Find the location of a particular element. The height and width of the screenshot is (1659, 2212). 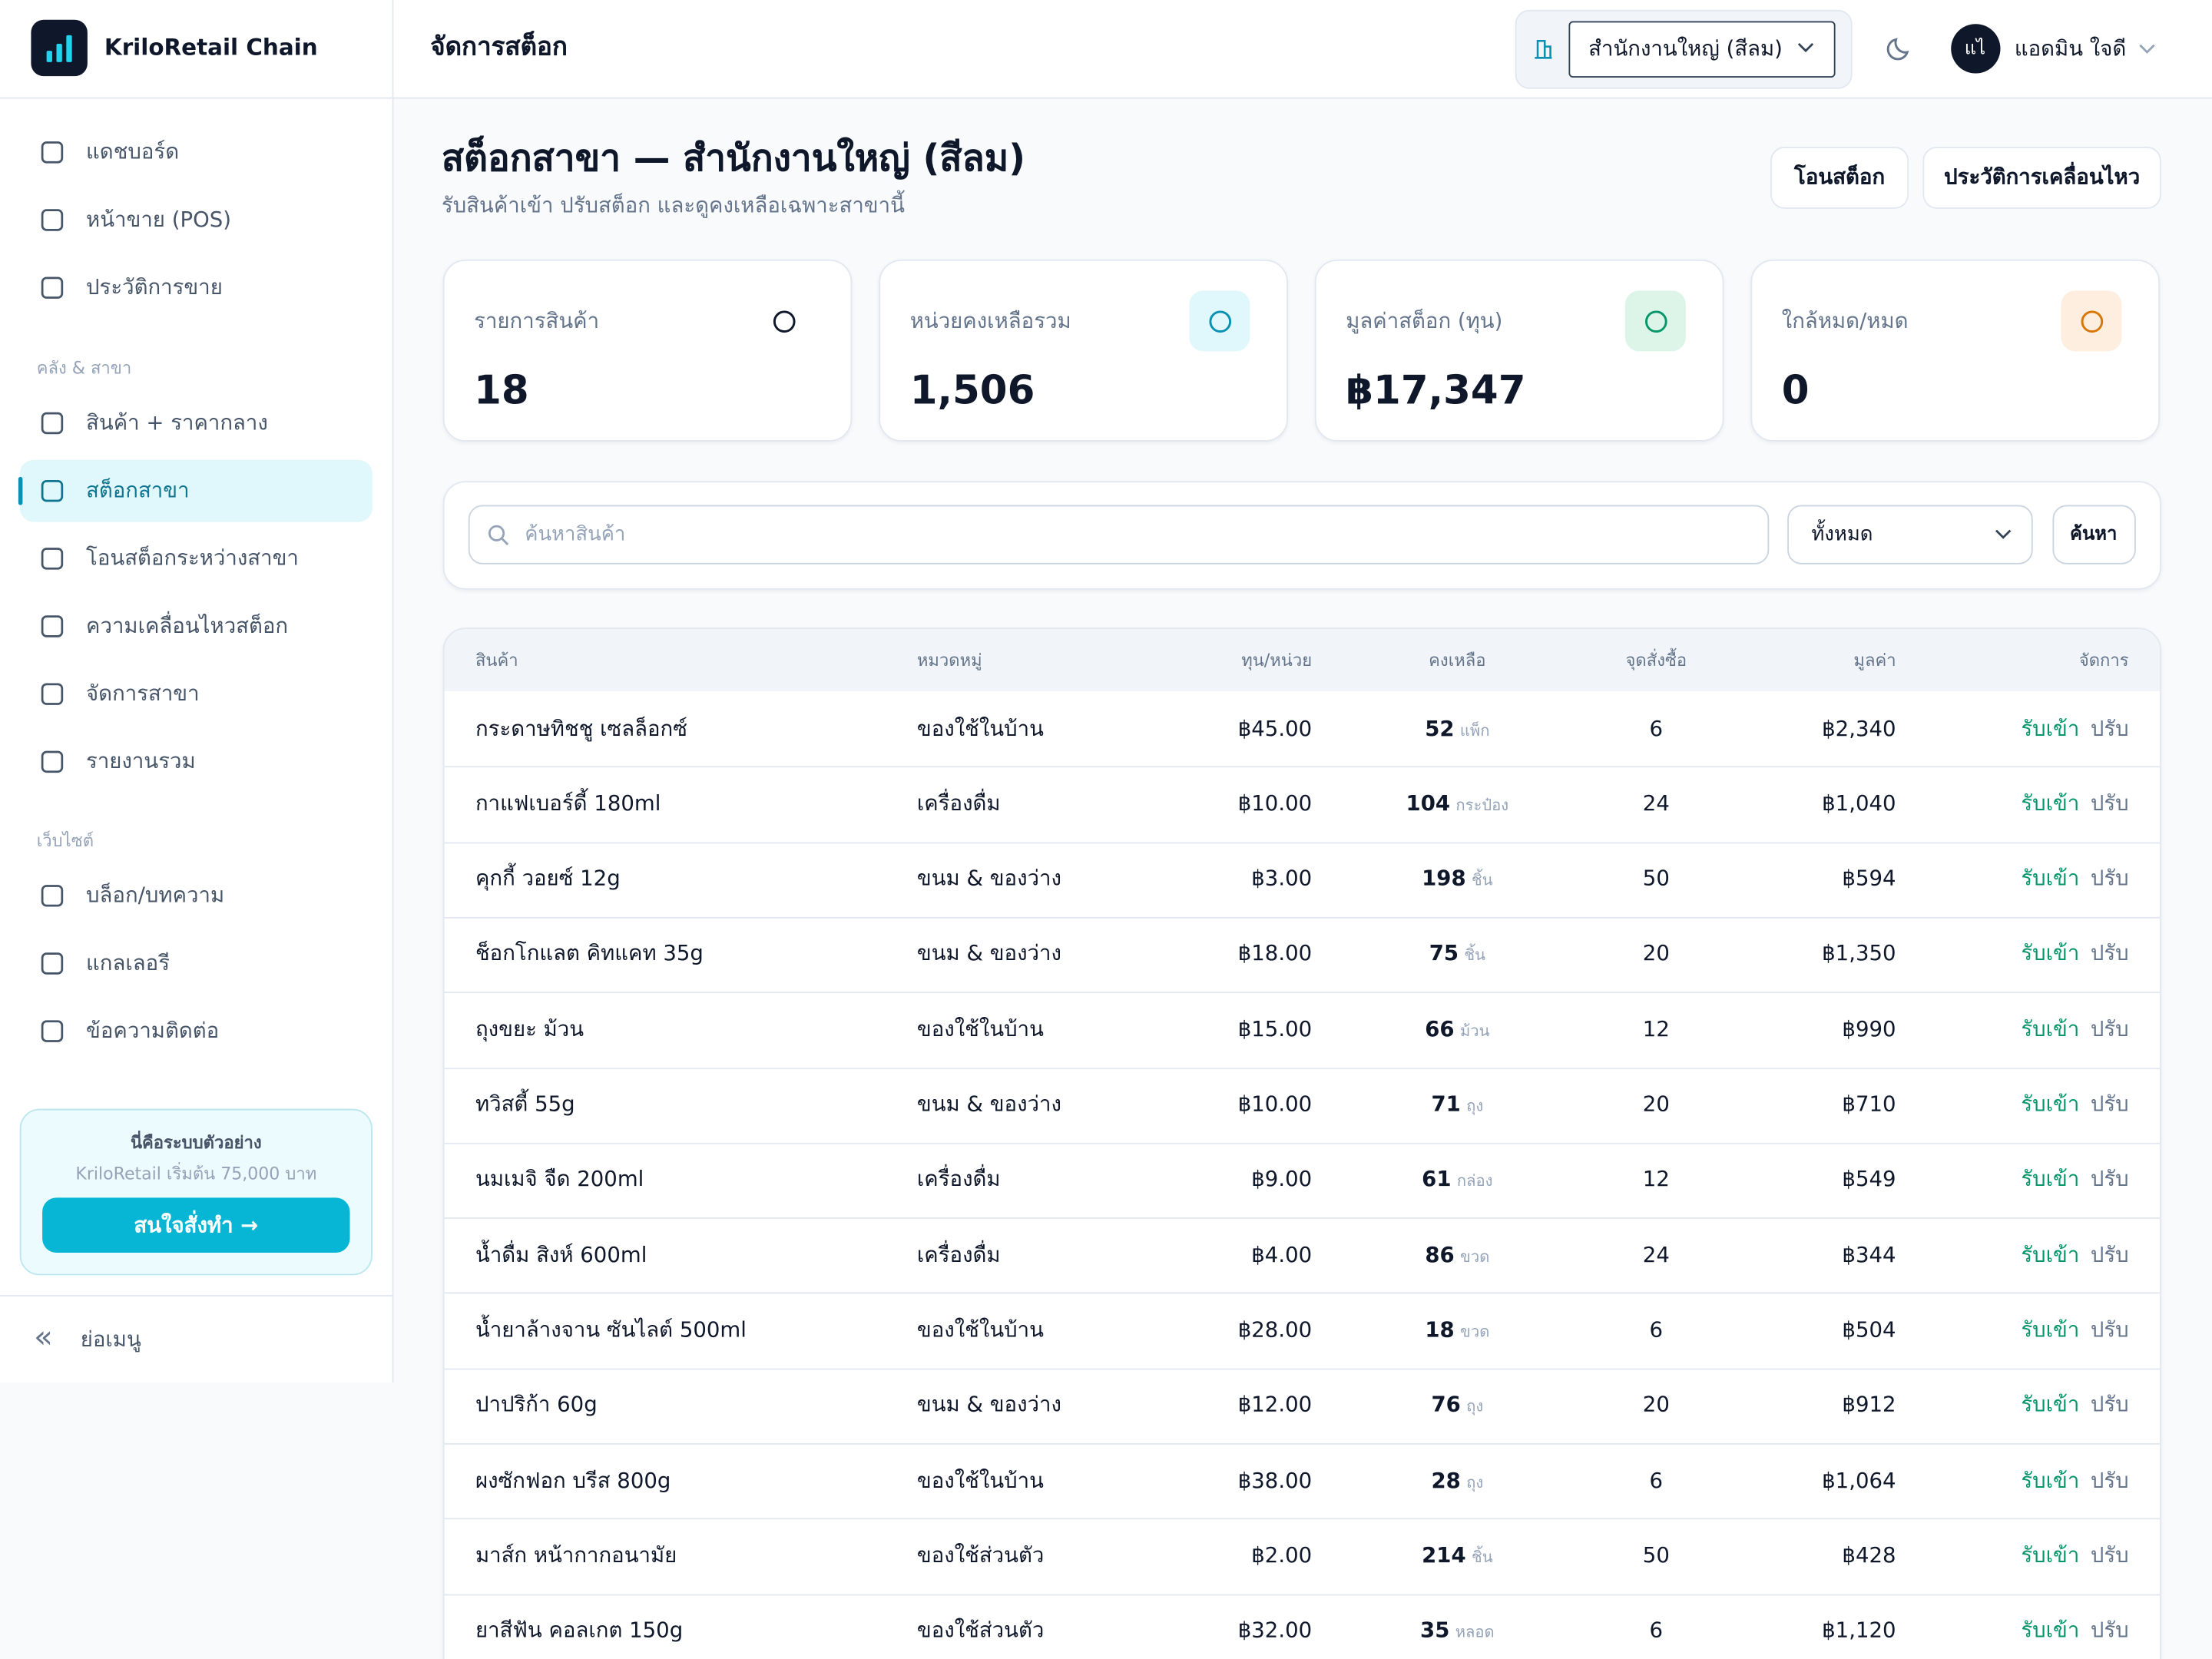

branch-icon is located at coordinates (1543, 49).